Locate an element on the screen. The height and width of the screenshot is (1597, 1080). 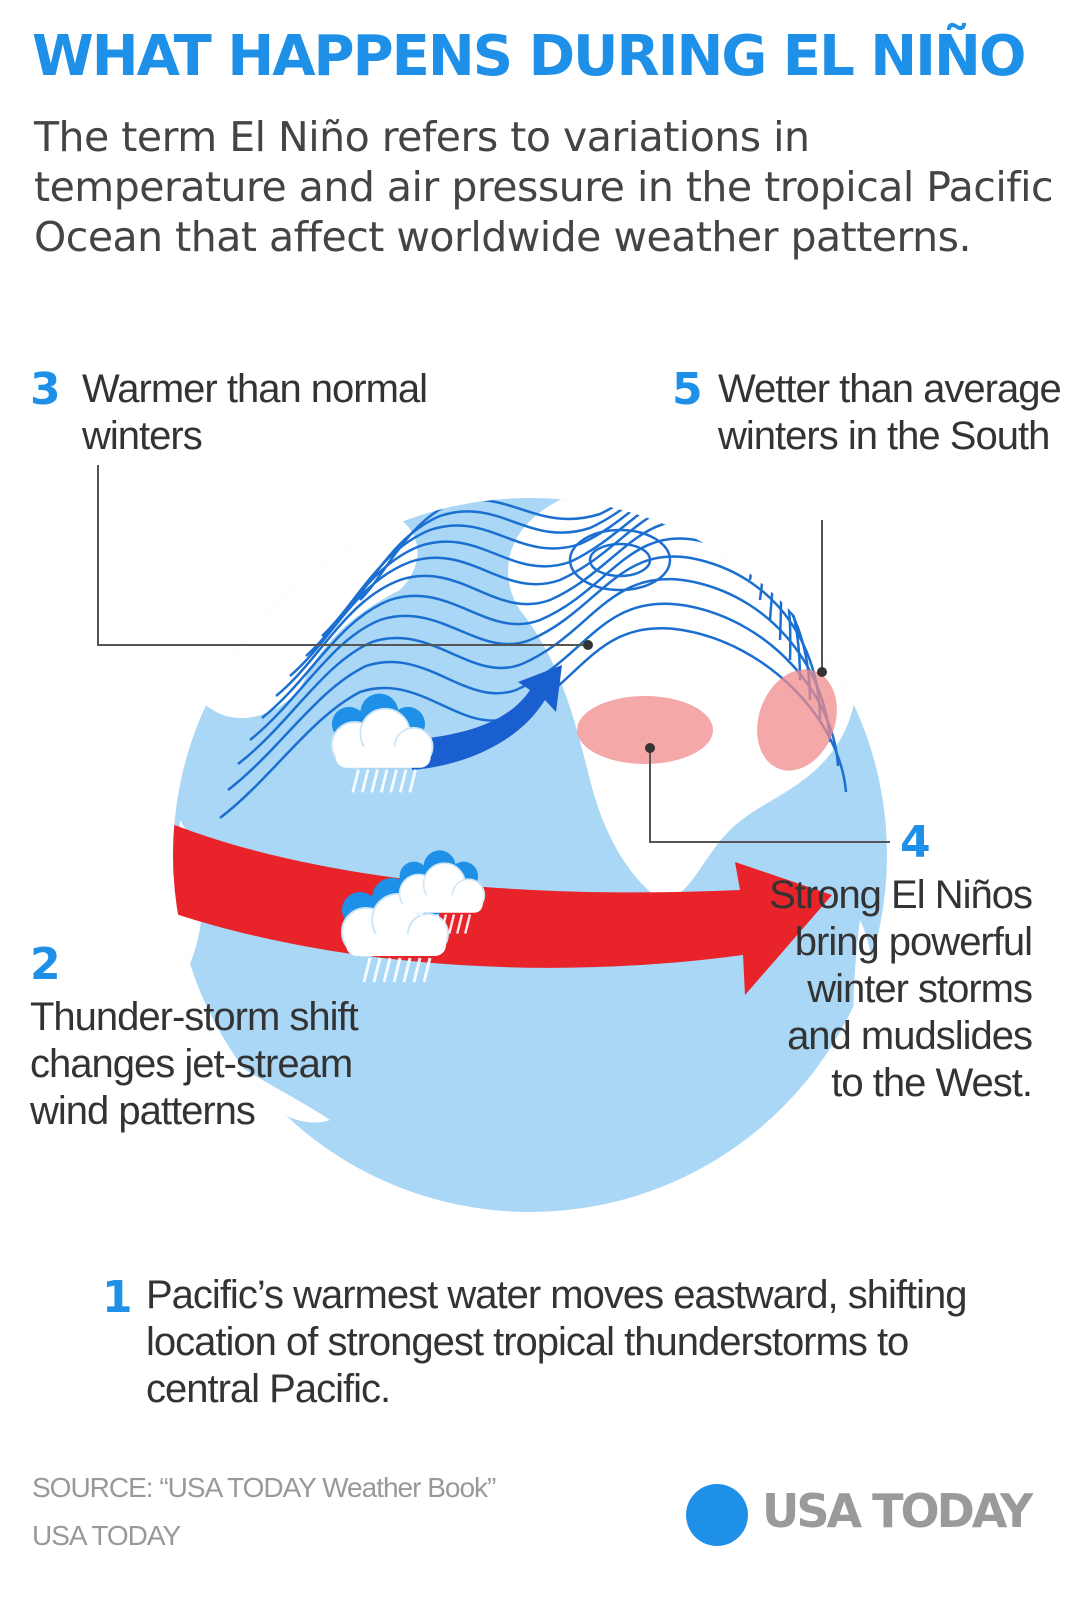
callout-3: 3 Warmer than normal winters is located at coordinates (240, 413).